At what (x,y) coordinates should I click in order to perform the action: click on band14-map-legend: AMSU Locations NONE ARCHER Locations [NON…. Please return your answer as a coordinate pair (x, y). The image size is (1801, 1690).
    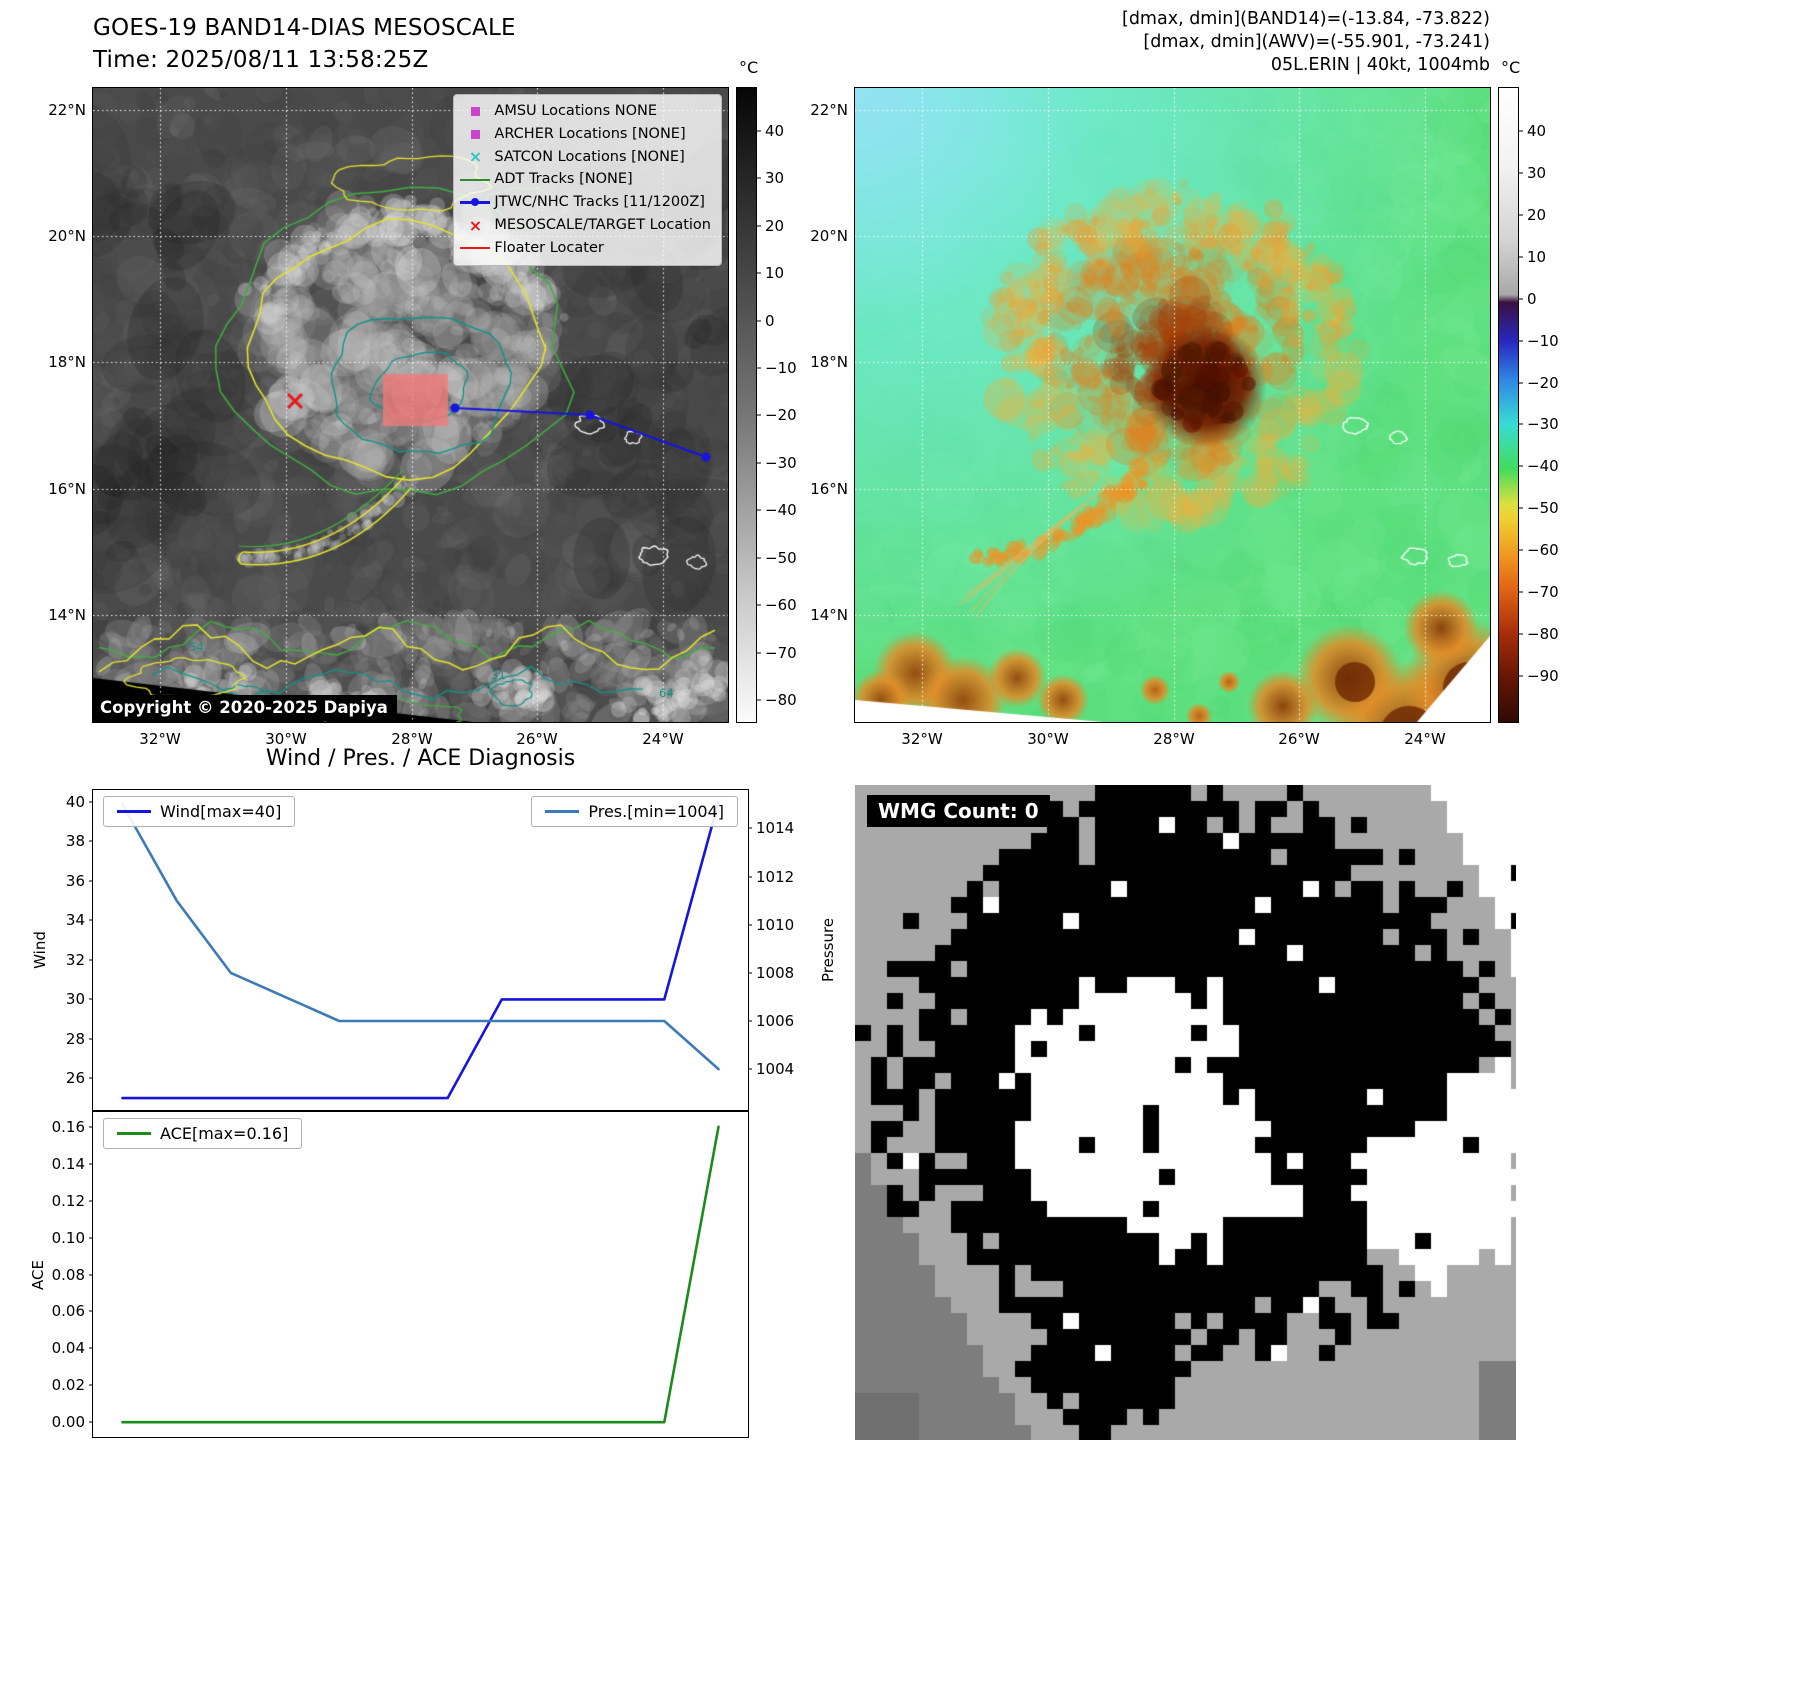
    Looking at the image, I should click on (587, 180).